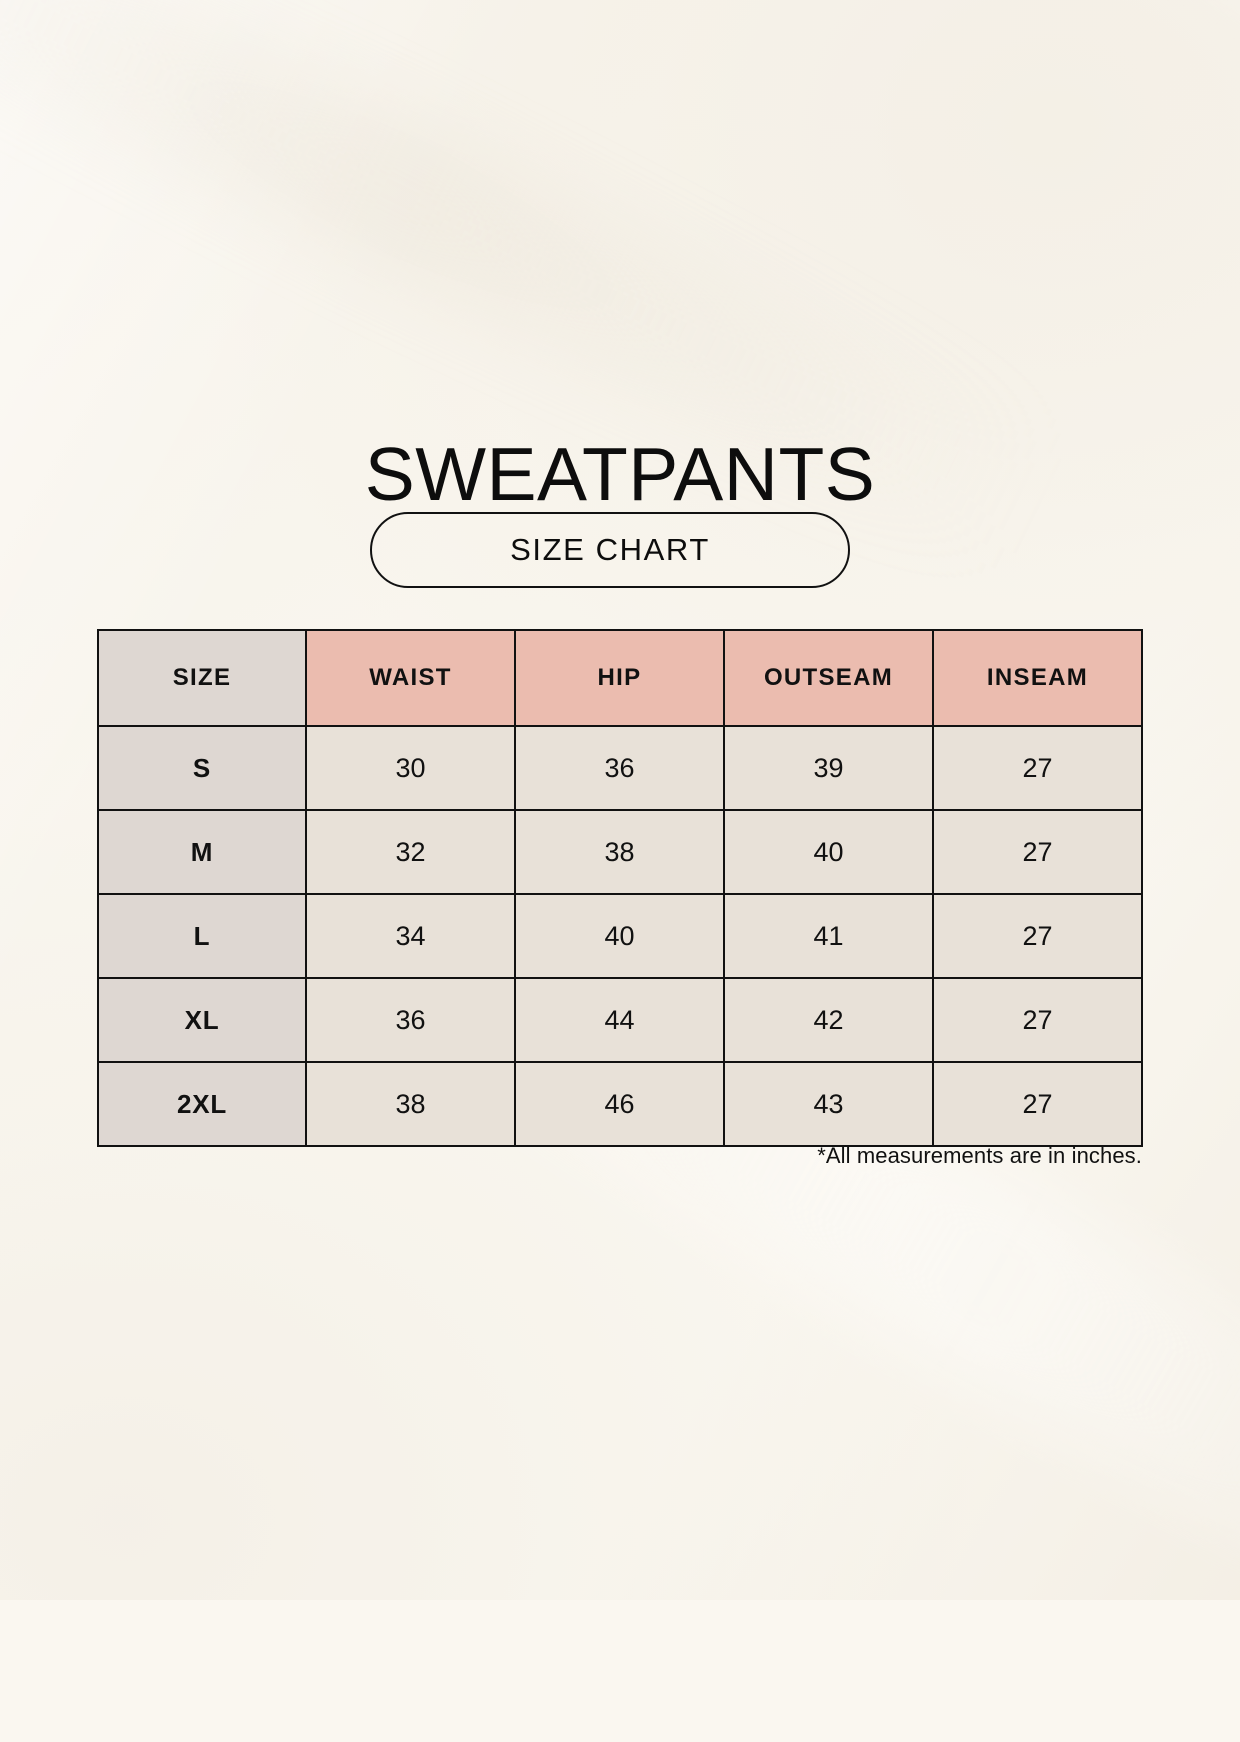 This screenshot has width=1240, height=1742. What do you see at coordinates (410, 1020) in the screenshot?
I see `cell-waist-xl: 36` at bounding box center [410, 1020].